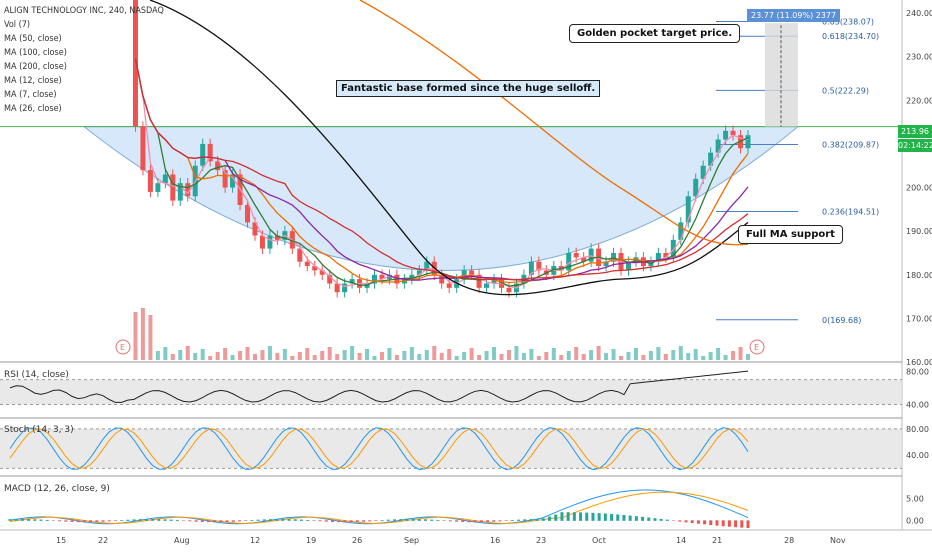 This screenshot has width=932, height=555. I want to click on x-tick-label: 23, so click(541, 540).